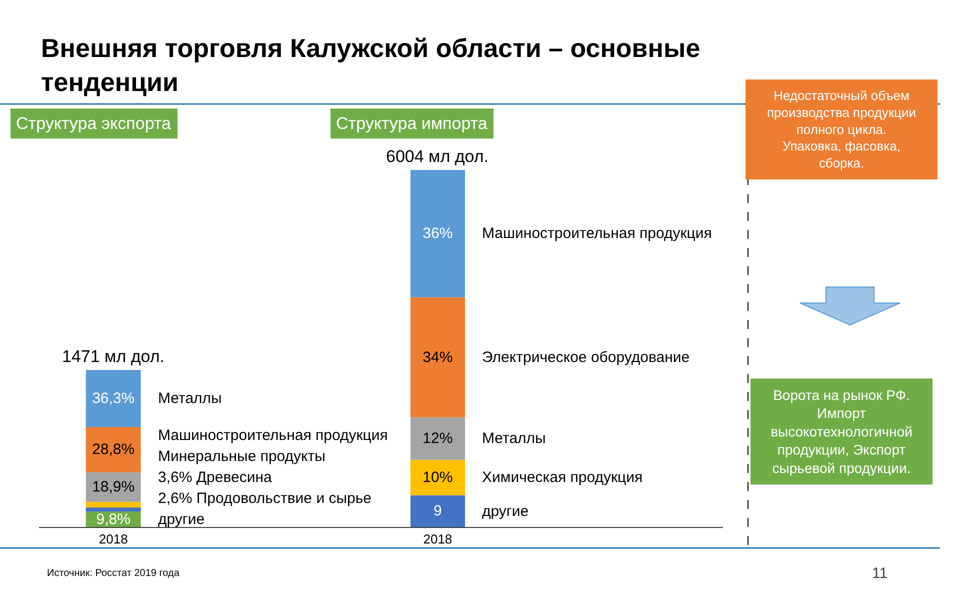 The width and height of the screenshot is (977, 610). I want to click on annotation: 6004 мл дол., so click(437, 156).